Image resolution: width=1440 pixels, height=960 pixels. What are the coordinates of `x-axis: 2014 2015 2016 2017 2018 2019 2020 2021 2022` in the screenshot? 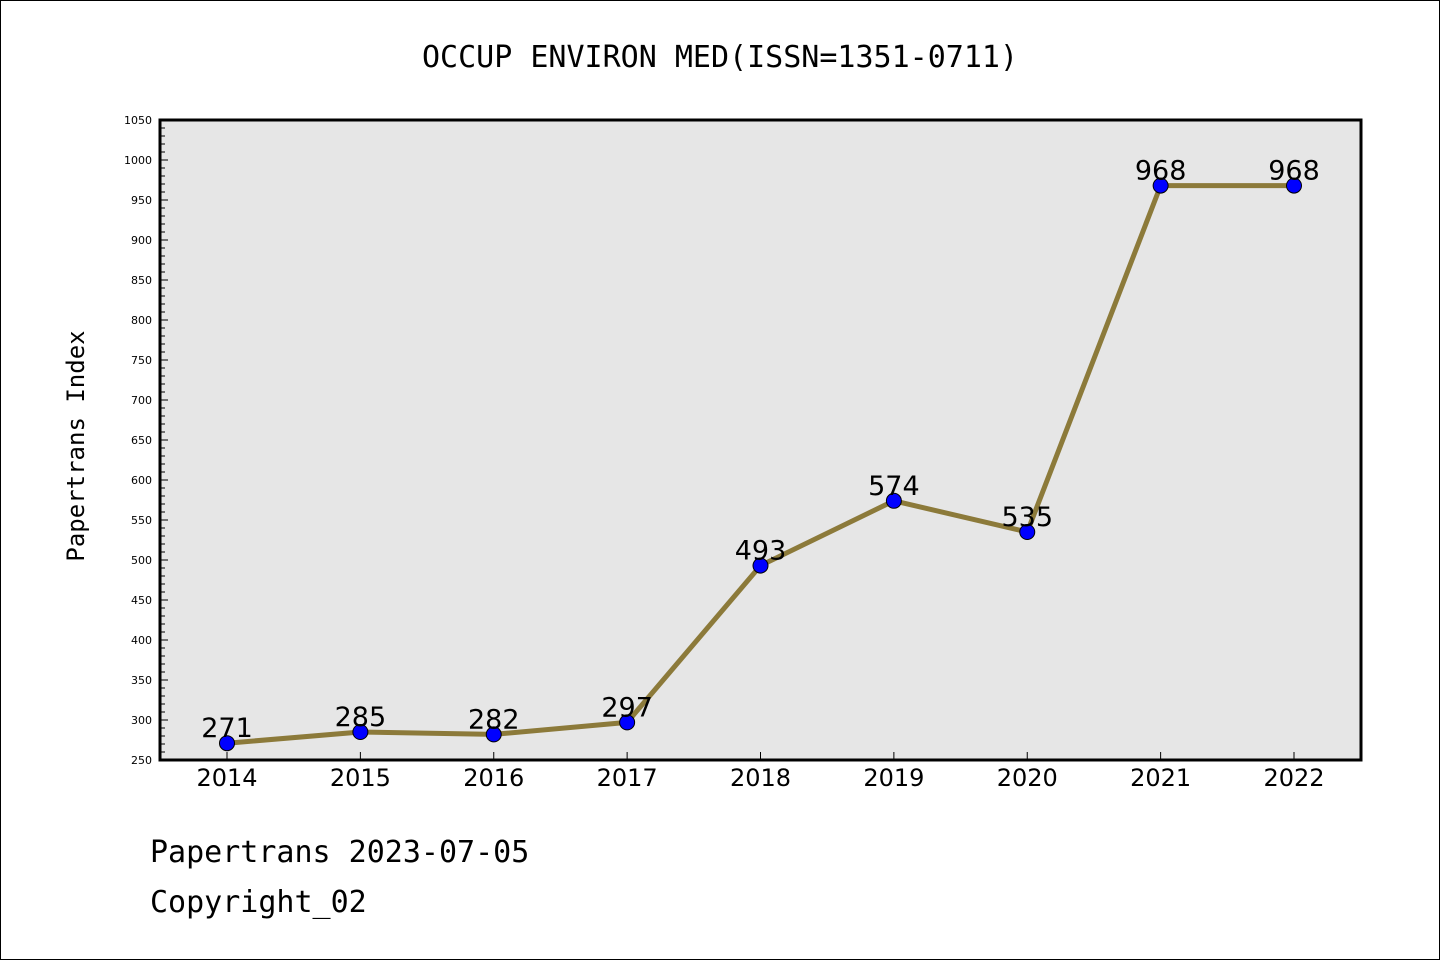 It's located at (760, 772).